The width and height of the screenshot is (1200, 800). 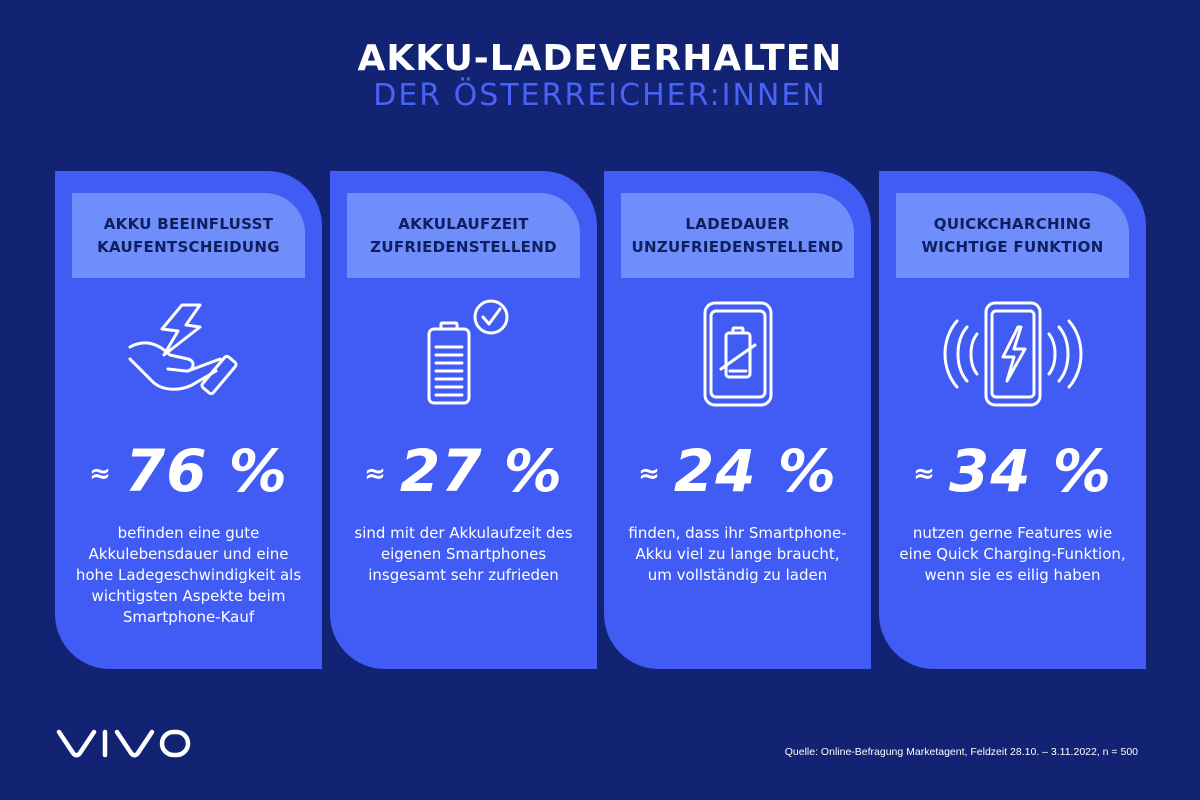 I want to click on hand-lightning-icon, so click(x=188, y=353).